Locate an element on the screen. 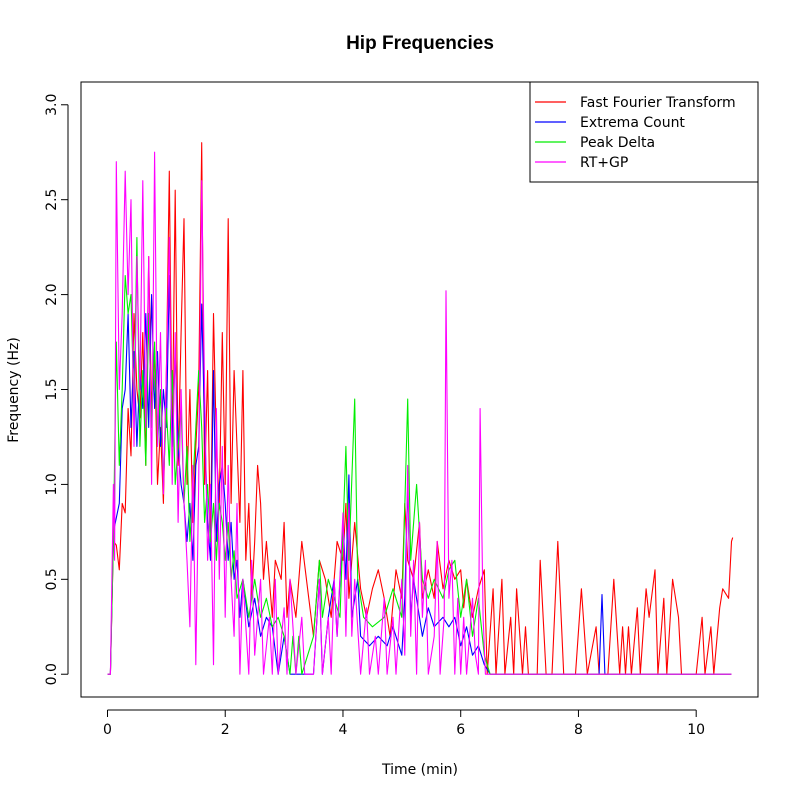 The image size is (800, 800). y-tick-label: 1.0 is located at coordinates (52, 484).